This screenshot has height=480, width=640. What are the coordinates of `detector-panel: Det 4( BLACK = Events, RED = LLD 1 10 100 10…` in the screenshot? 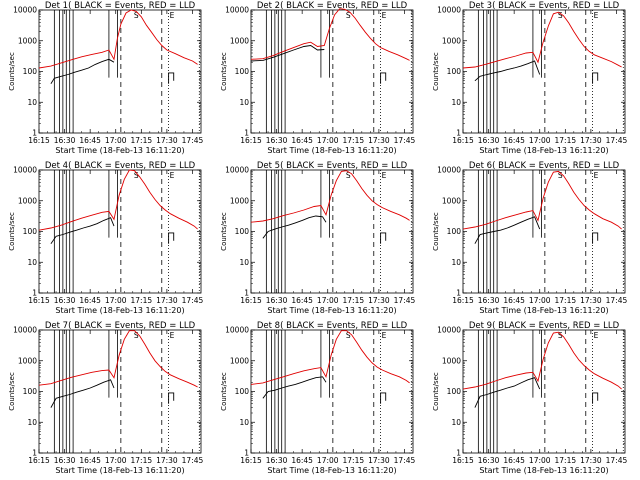 It's located at (106, 238).